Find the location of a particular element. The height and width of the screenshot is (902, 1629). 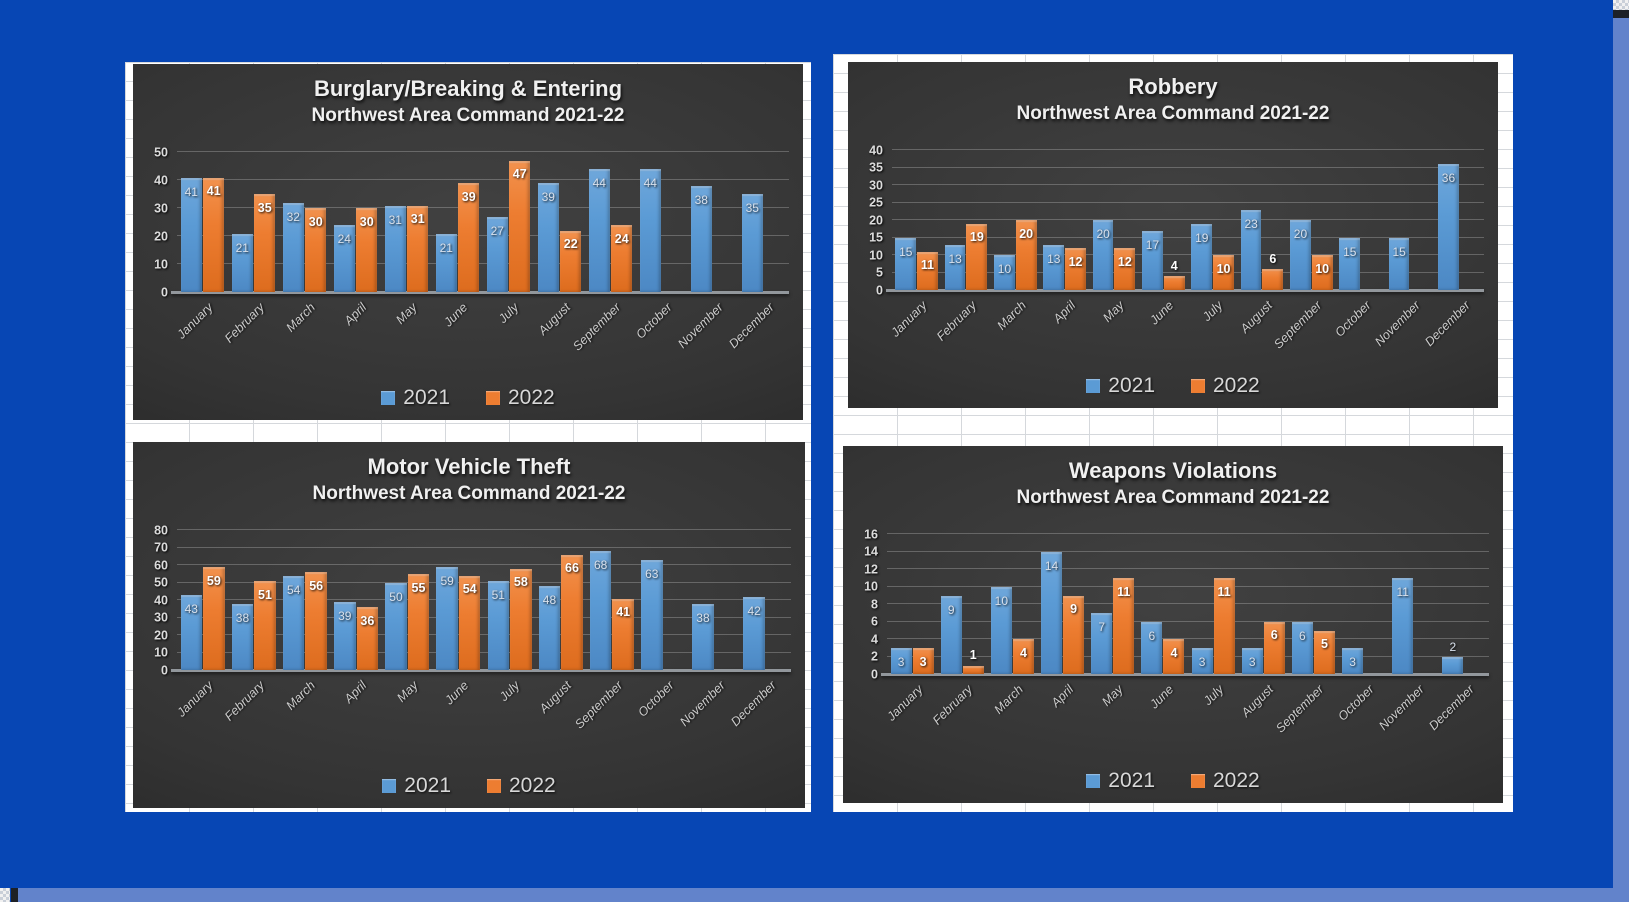

vertical-scrollbar is located at coordinates (1621, 460).